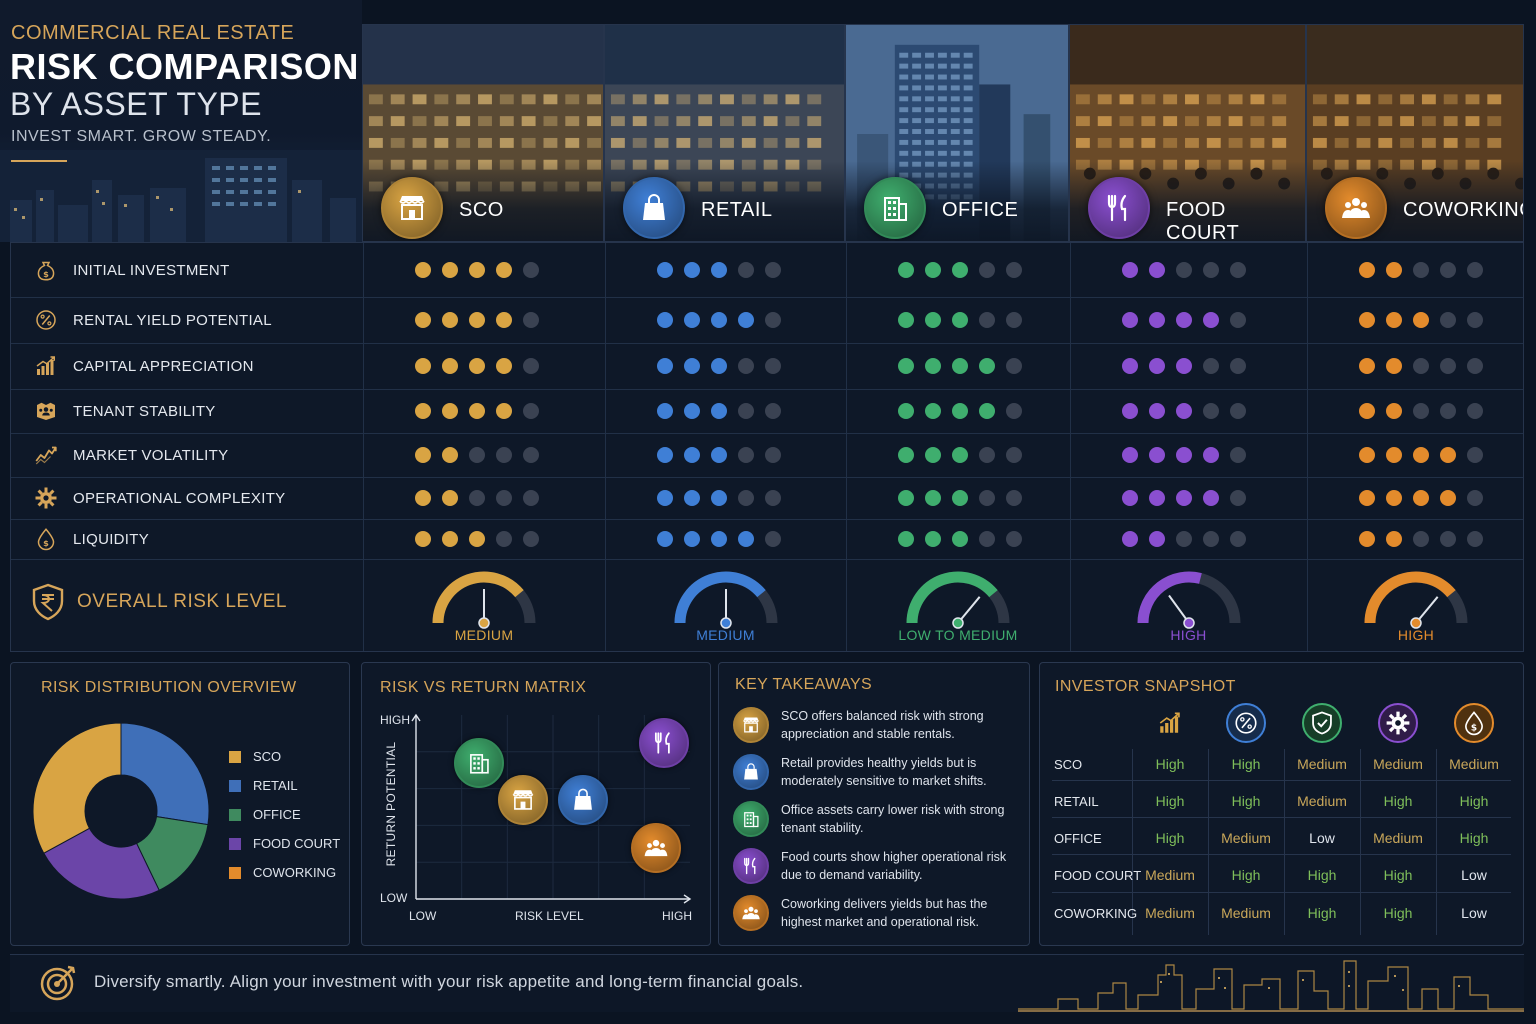 This screenshot has width=1536, height=1024. Describe the element at coordinates (363, 447) in the screenshot. I see `grid-col-divider` at that location.